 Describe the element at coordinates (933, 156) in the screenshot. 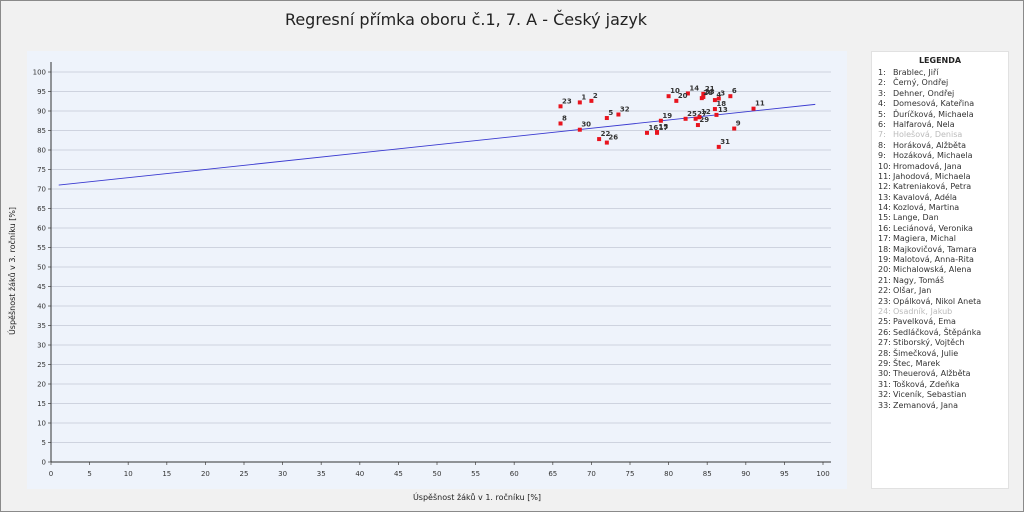

I see `legend-item-name: Hozáková, Michaela` at that location.